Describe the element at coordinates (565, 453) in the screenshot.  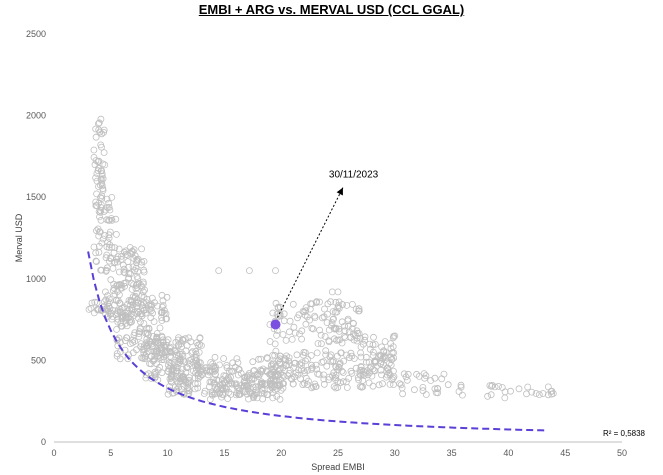
I see `x-tick-label: 45` at that location.